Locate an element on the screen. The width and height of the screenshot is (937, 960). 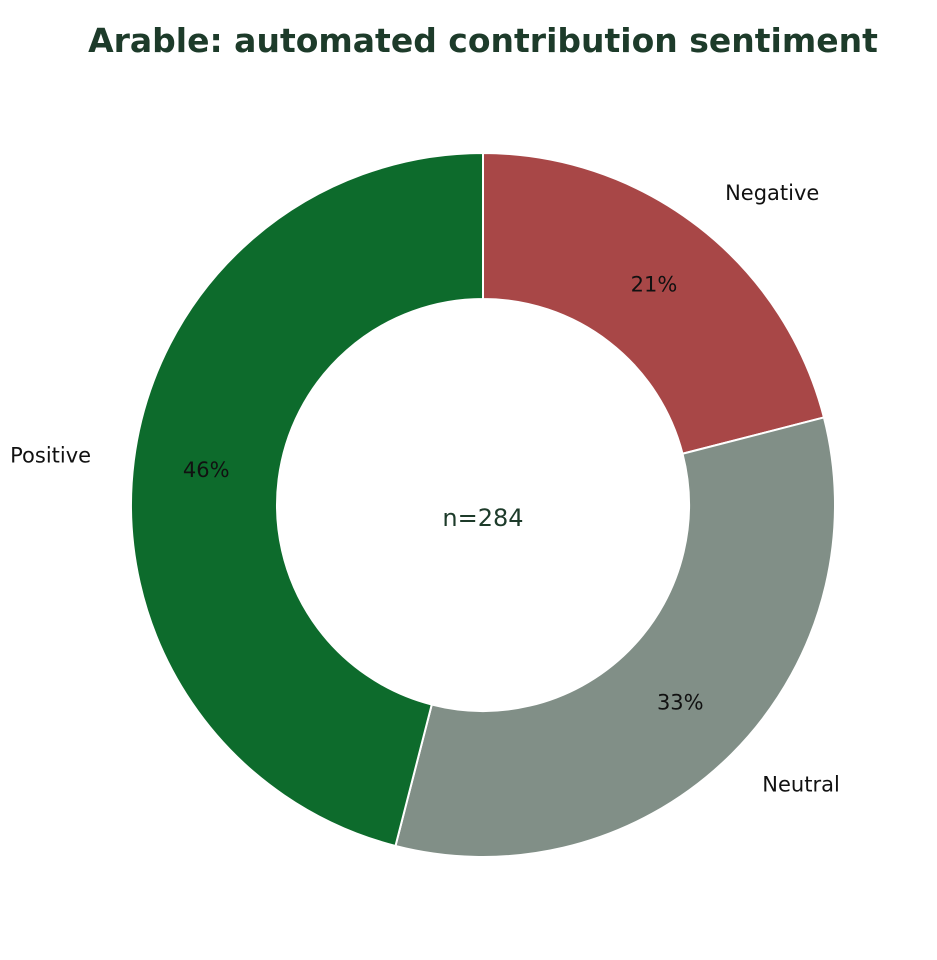
slice-negative is located at coordinates (654, 303).